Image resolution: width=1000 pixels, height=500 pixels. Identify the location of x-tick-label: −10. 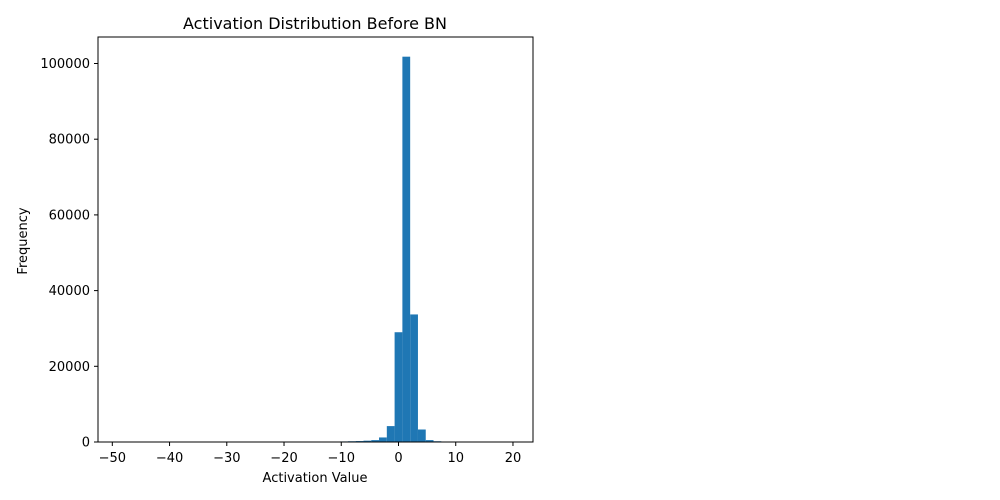
(341, 458).